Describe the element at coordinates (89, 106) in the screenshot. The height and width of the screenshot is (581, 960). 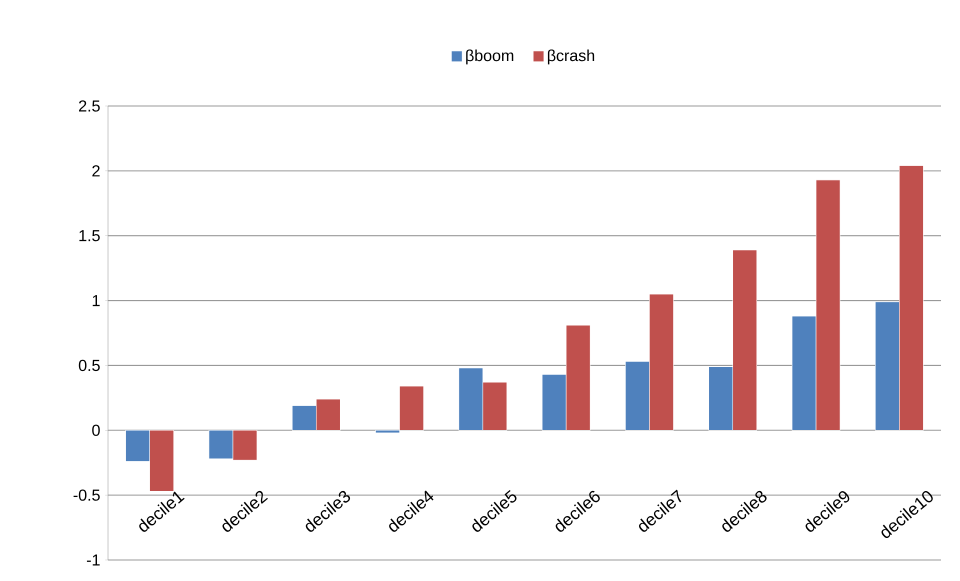
I see `y-tick-label: 2.5` at that location.